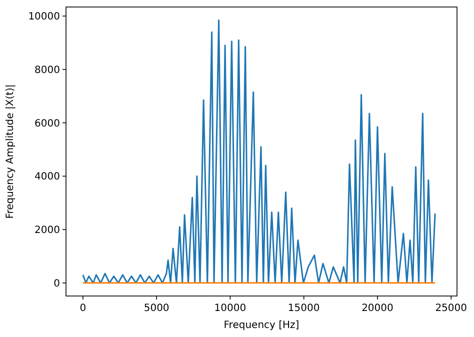 The width and height of the screenshot is (474, 337). Describe the element at coordinates (10, 151) in the screenshot. I see `y-axis-title: Frequency Amplitude |X(t)|` at that location.